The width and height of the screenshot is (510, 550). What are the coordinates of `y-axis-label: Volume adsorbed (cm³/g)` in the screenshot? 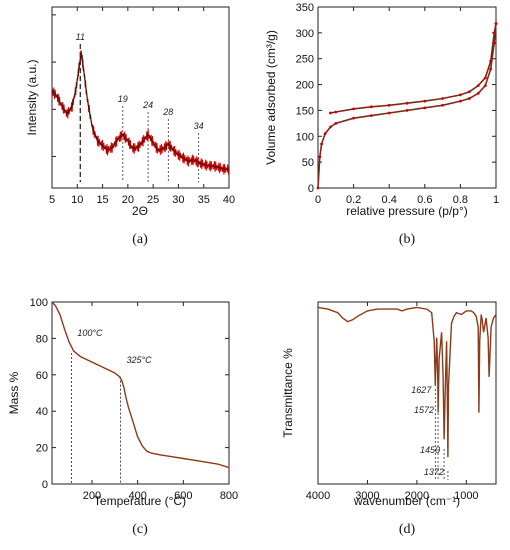 It's located at (271, 97).